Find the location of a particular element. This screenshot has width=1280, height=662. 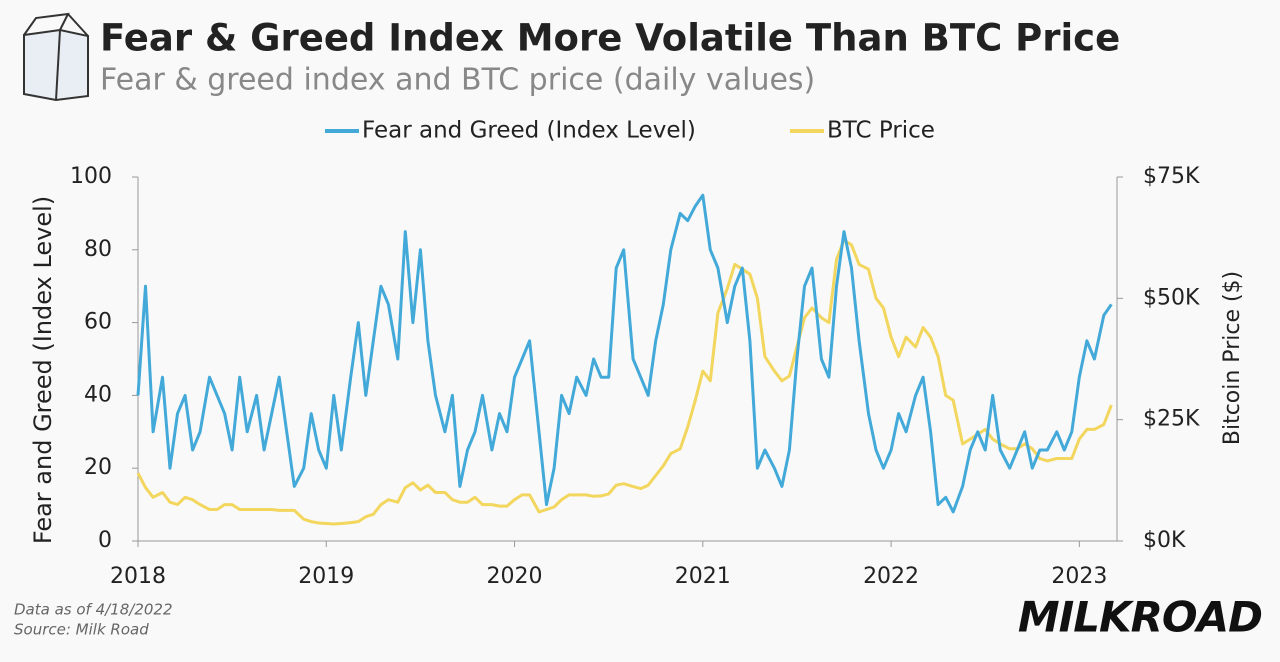

x-tick-label: 2019 is located at coordinates (326, 576).